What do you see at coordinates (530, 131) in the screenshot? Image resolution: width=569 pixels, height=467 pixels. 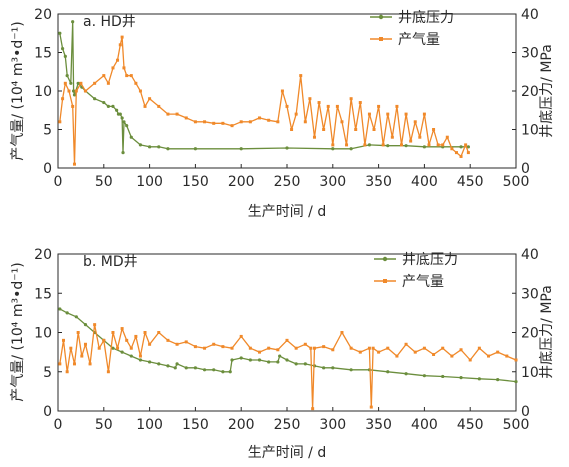 I see `y-right-tick-label: 10` at bounding box center [530, 131].